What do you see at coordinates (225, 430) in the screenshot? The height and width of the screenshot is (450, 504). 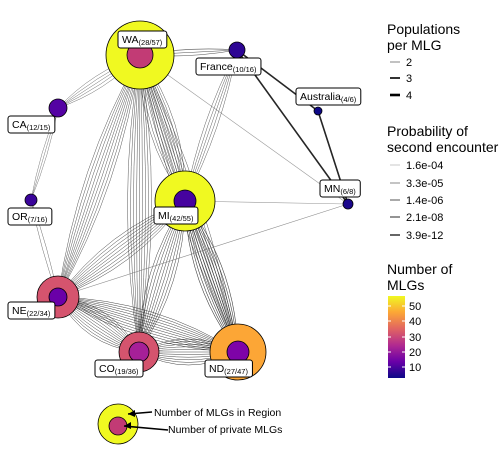 I see `key-private-label: Number of private MLGs` at bounding box center [225, 430].